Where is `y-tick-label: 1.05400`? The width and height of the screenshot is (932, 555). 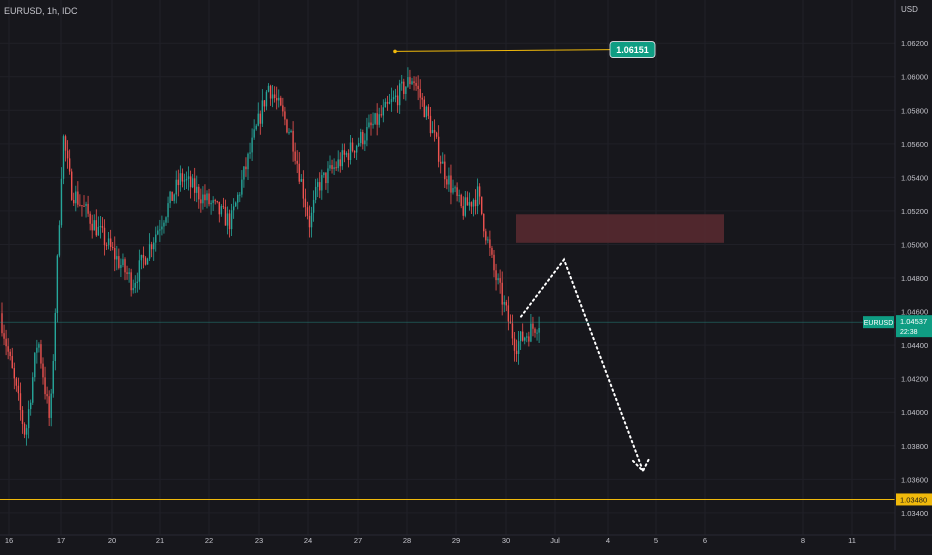
y-tick-label: 1.05400 is located at coordinates (914, 177).